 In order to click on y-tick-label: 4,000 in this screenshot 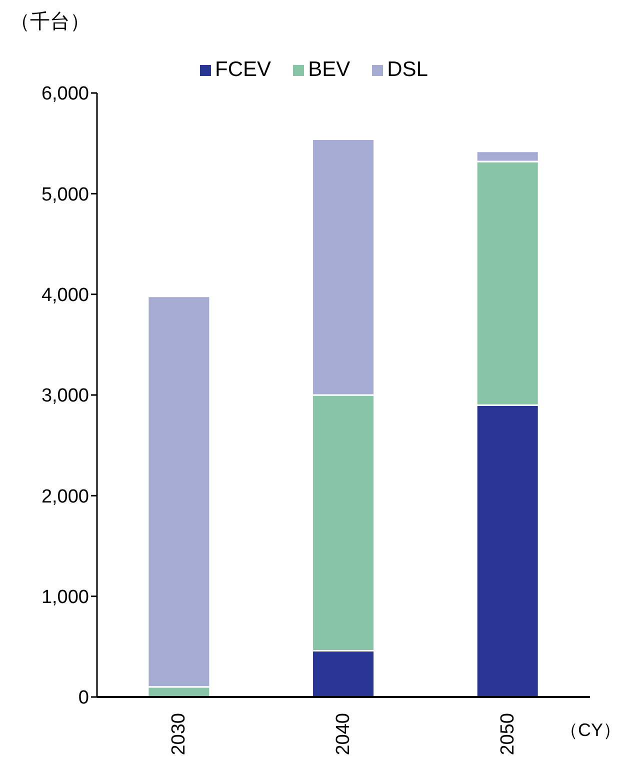, I will do `click(65, 295)`.